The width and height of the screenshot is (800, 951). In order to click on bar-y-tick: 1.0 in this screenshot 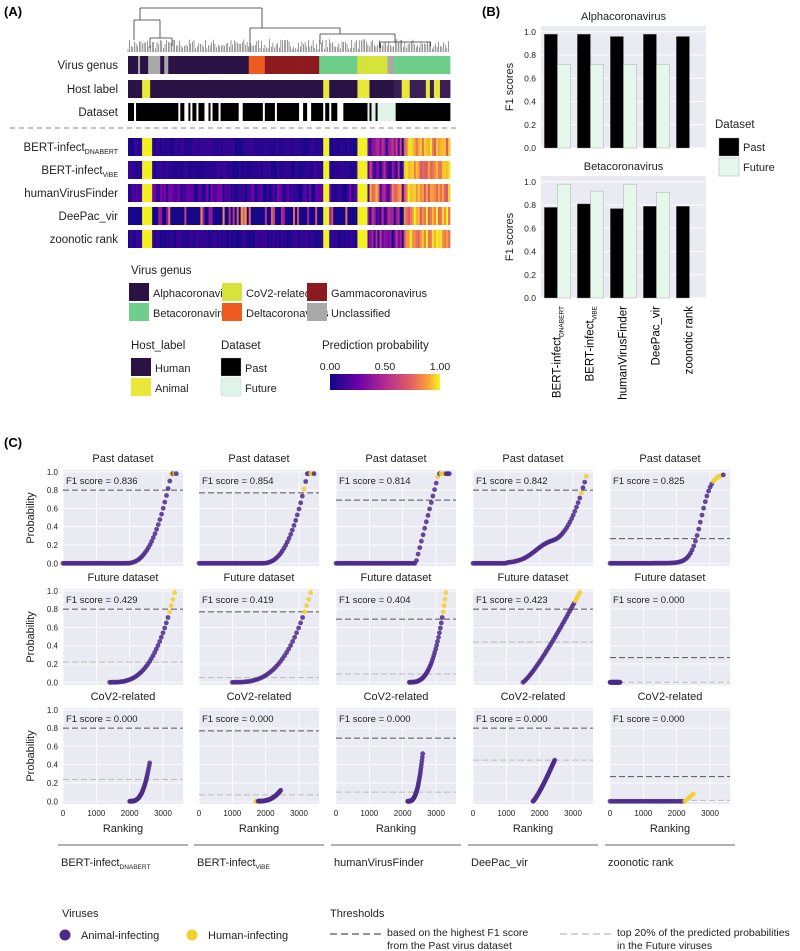, I will do `click(530, 32)`.